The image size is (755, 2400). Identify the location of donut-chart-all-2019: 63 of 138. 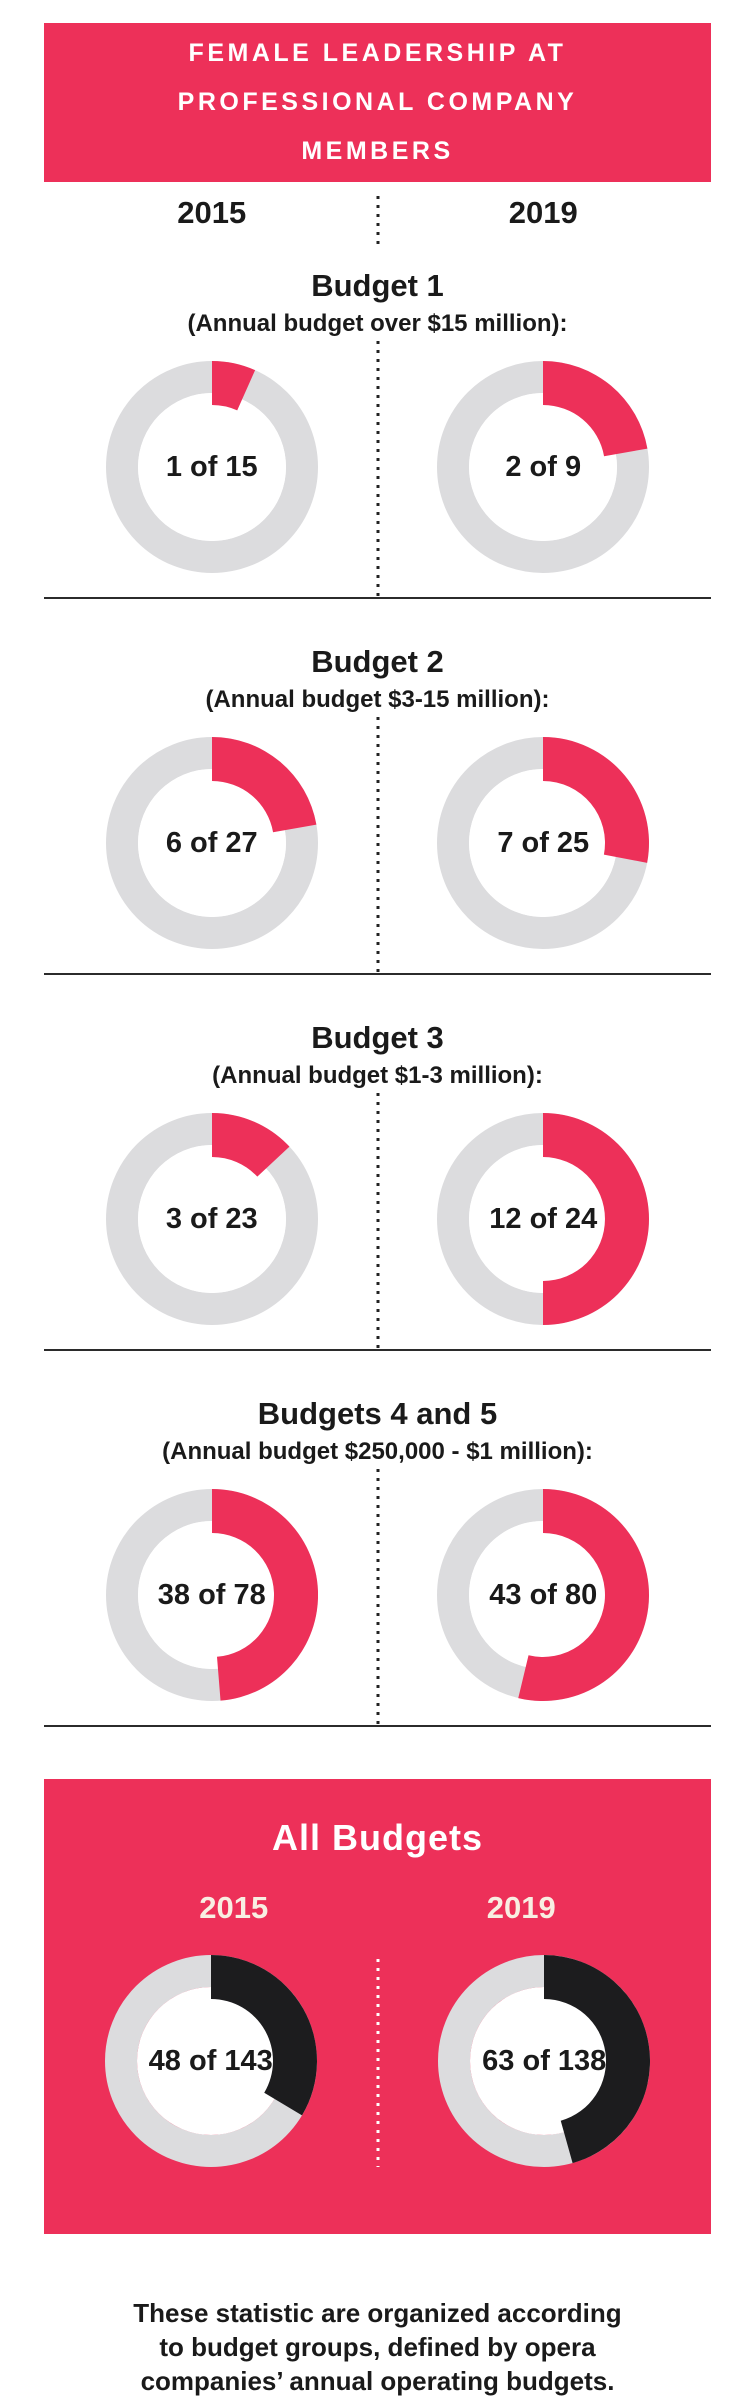
(544, 2061).